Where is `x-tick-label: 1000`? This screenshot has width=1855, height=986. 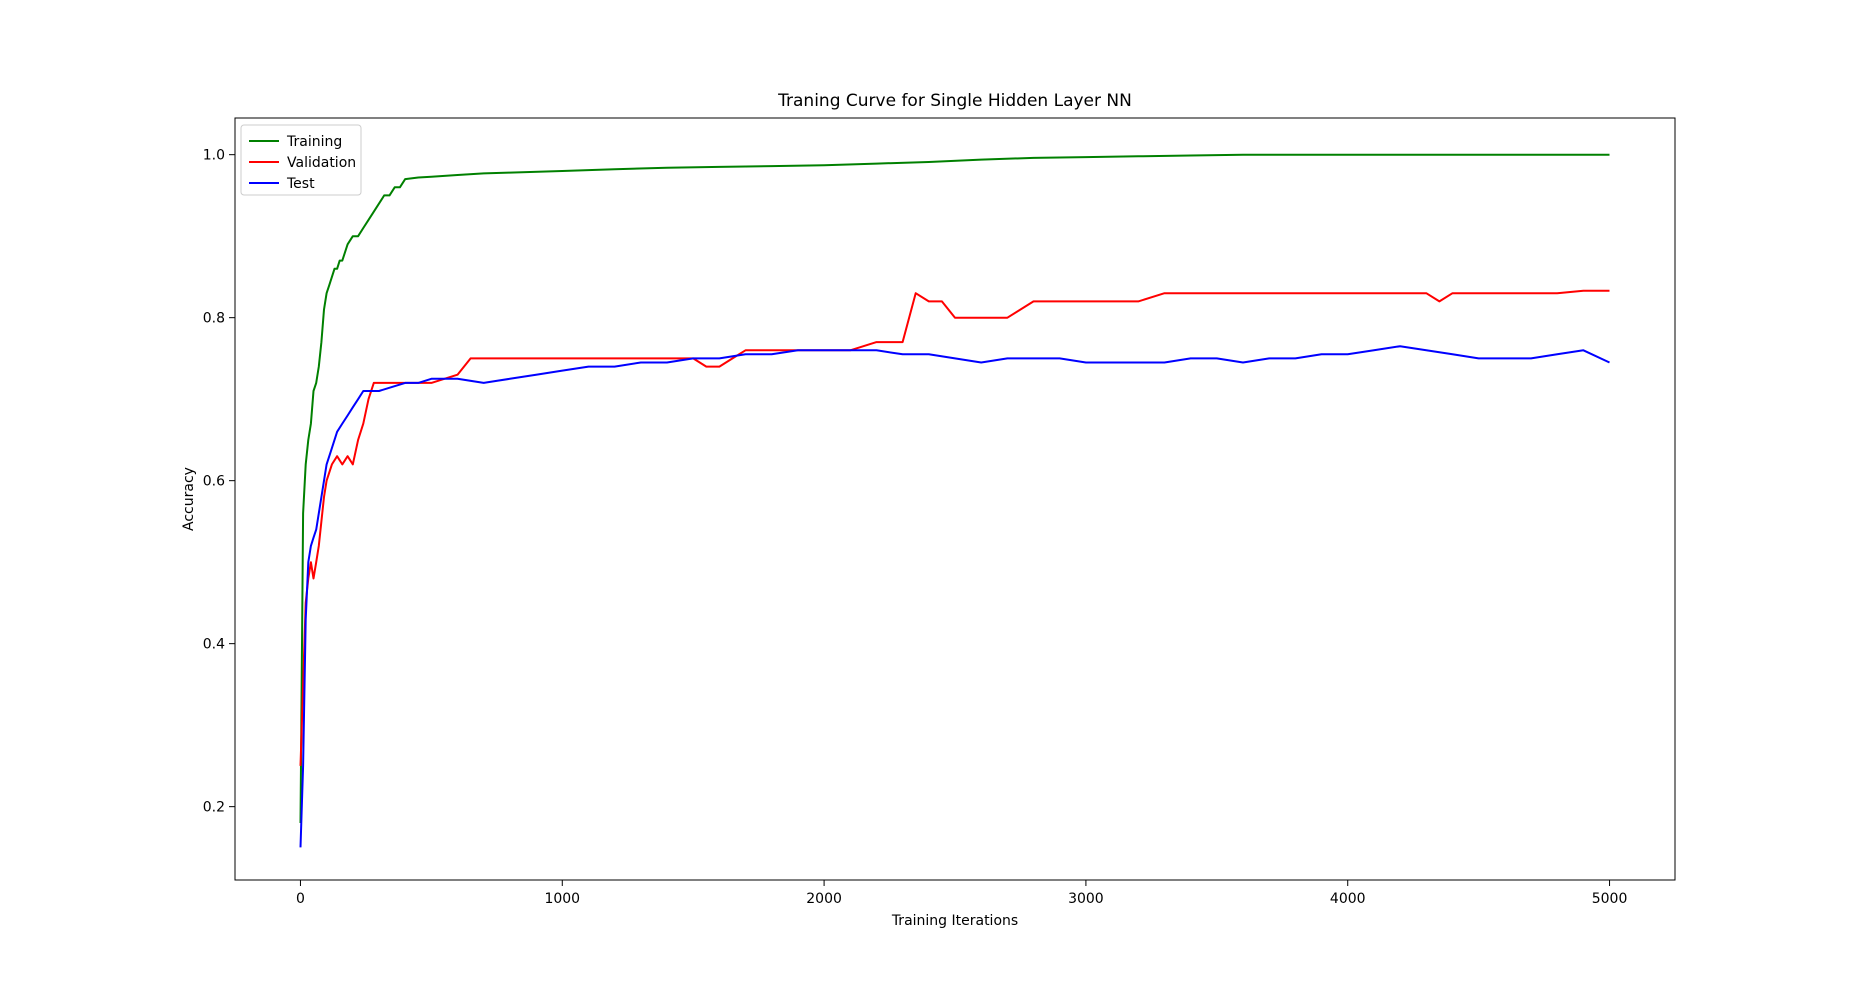
x-tick-label: 1000 is located at coordinates (562, 899).